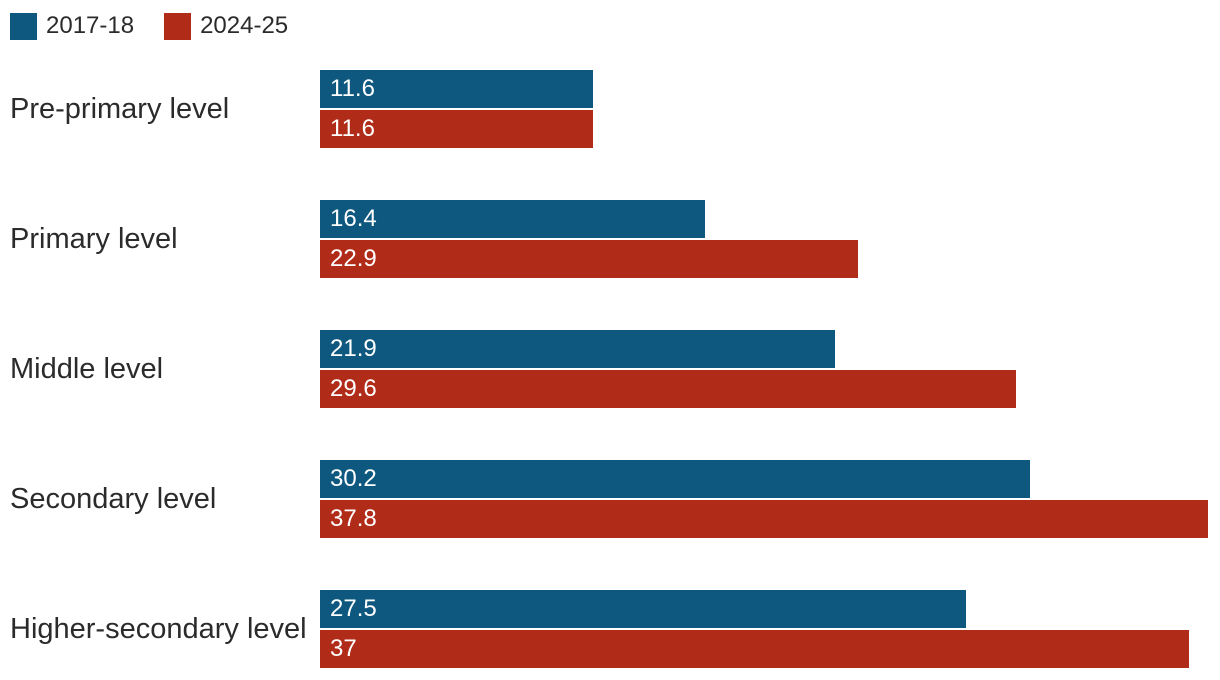 Image resolution: width=1220 pixels, height=680 pixels. Describe the element at coordinates (353, 258) in the screenshot. I see `bar-value-label: 22.9` at that location.